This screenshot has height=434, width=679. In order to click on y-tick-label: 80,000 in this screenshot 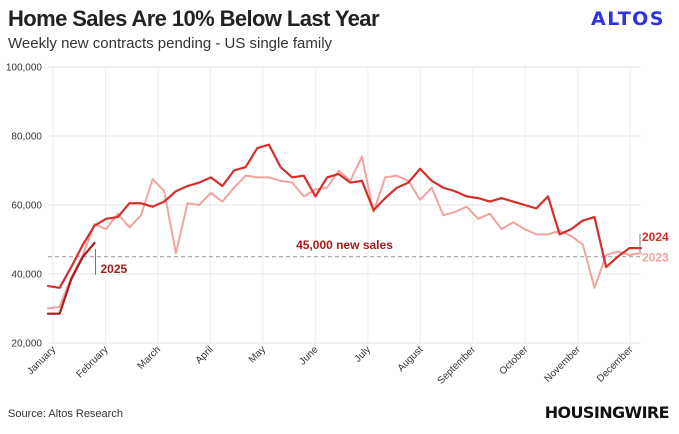, I will do `click(26, 137)`.